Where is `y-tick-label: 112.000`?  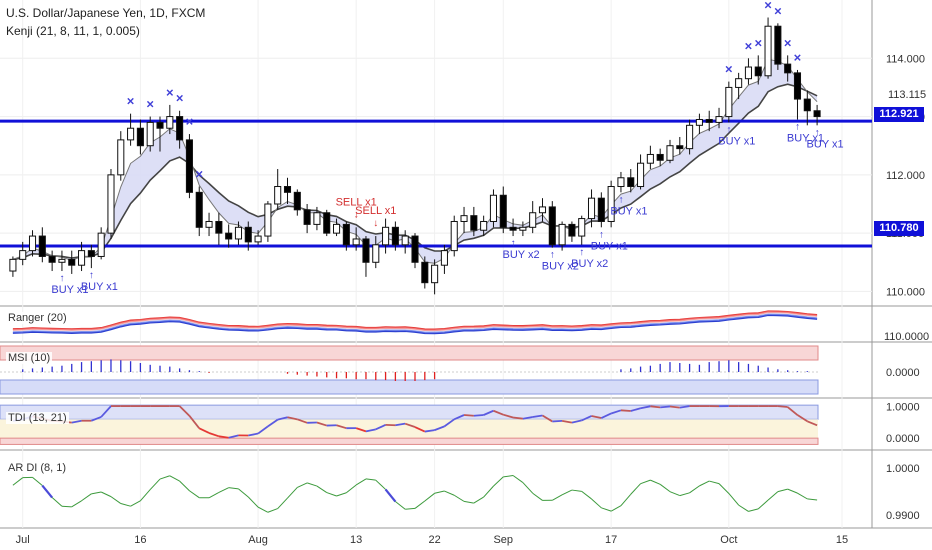
y-tick-label: 112.000 is located at coordinates (905, 176).